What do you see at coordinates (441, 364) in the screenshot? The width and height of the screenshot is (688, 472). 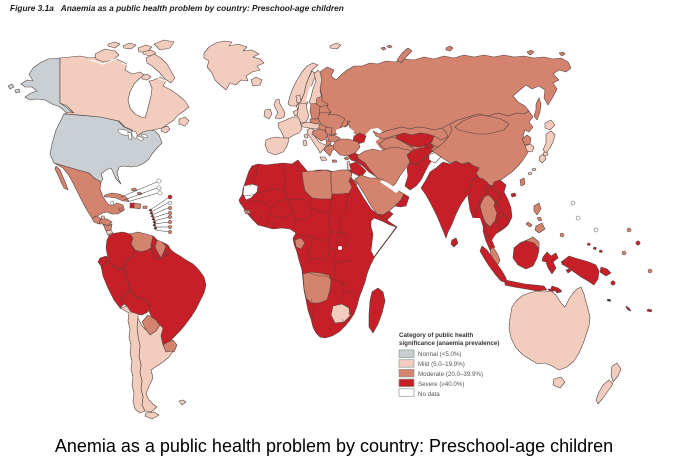 I see `svg-text: Mild (5.0–19.9%)` at bounding box center [441, 364].